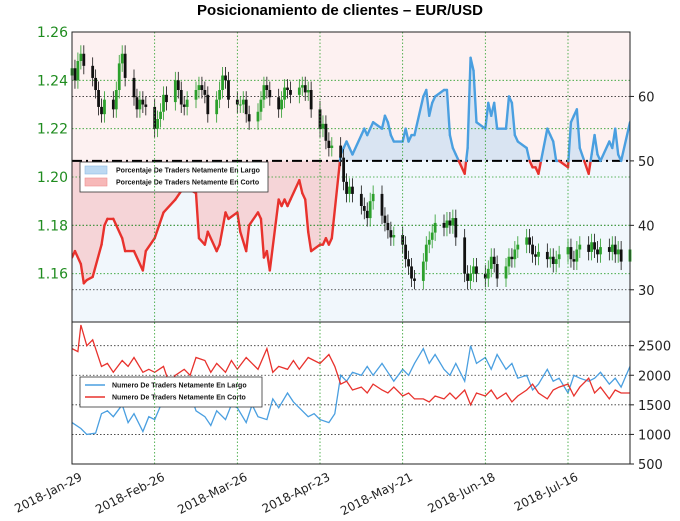  Describe the element at coordinates (650, 465) in the screenshot. I see `bottom-right-tick-label: 500` at that location.